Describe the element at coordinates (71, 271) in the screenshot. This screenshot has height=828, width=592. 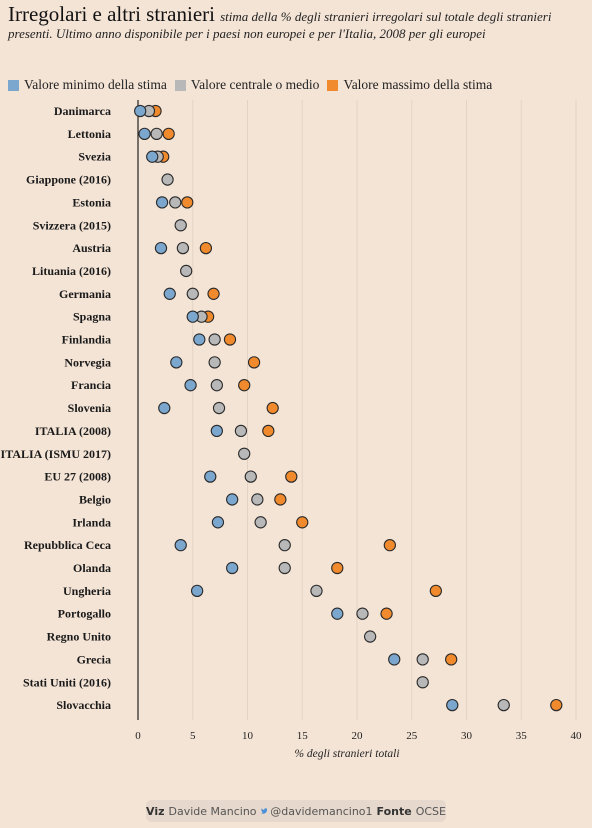
I see `y-category-label: Lituania (2016)` at that location.